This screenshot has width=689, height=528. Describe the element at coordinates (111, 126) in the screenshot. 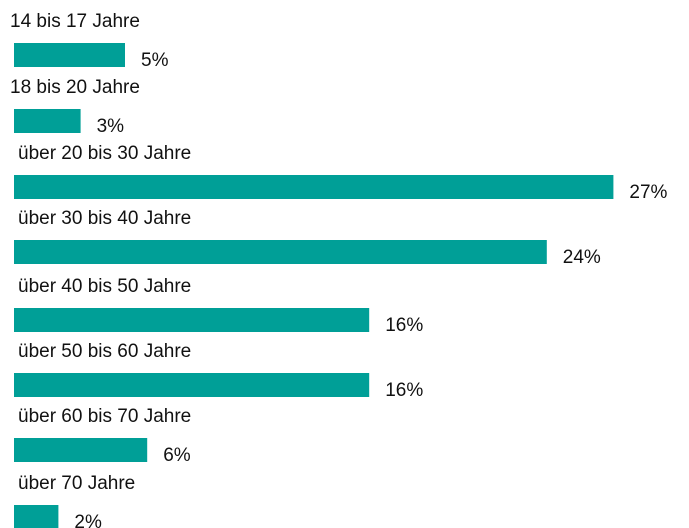

I see `value-label: 3%` at that location.